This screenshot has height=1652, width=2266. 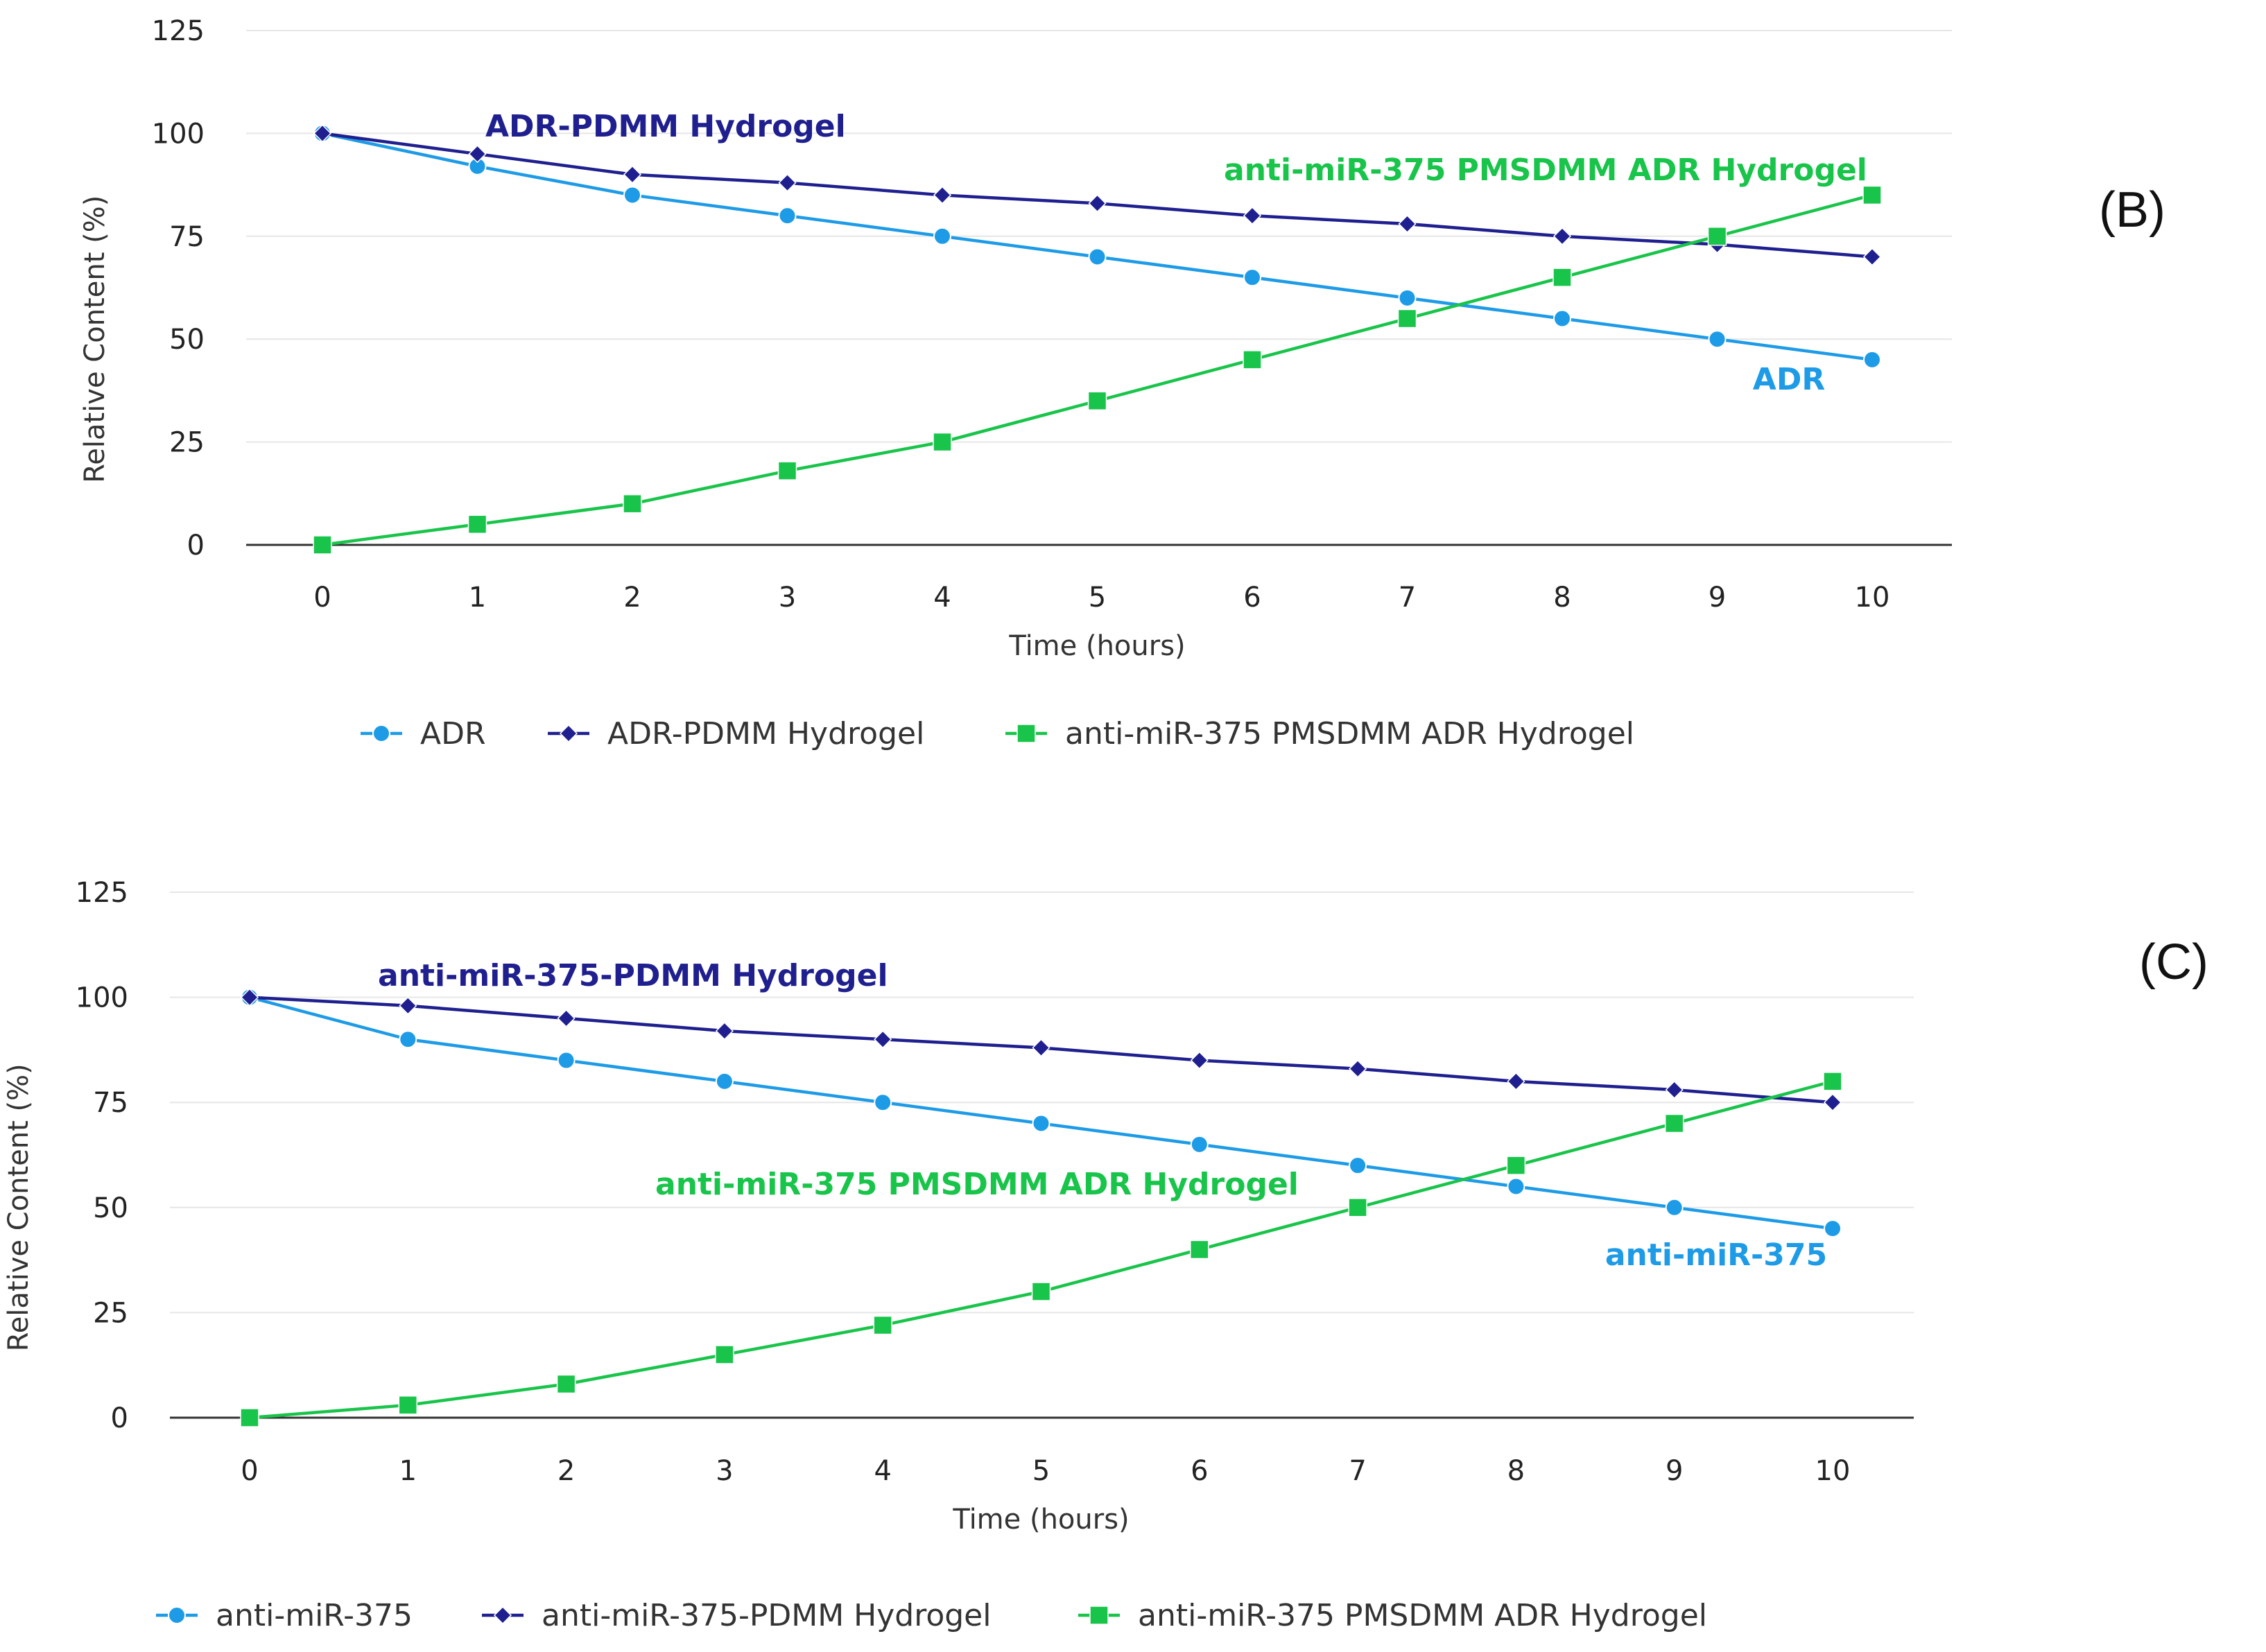 I want to click on y-tick-label: 0, so click(x=196, y=546).